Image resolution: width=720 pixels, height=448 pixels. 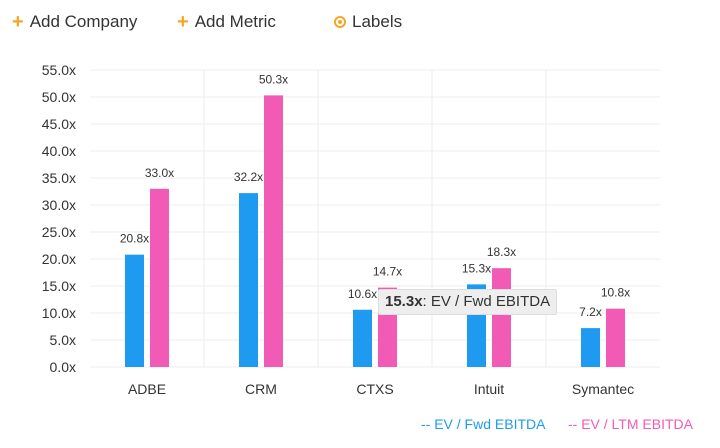 I want to click on toolbar: + Add Company + Add Metric Labels, so click(x=362, y=22).